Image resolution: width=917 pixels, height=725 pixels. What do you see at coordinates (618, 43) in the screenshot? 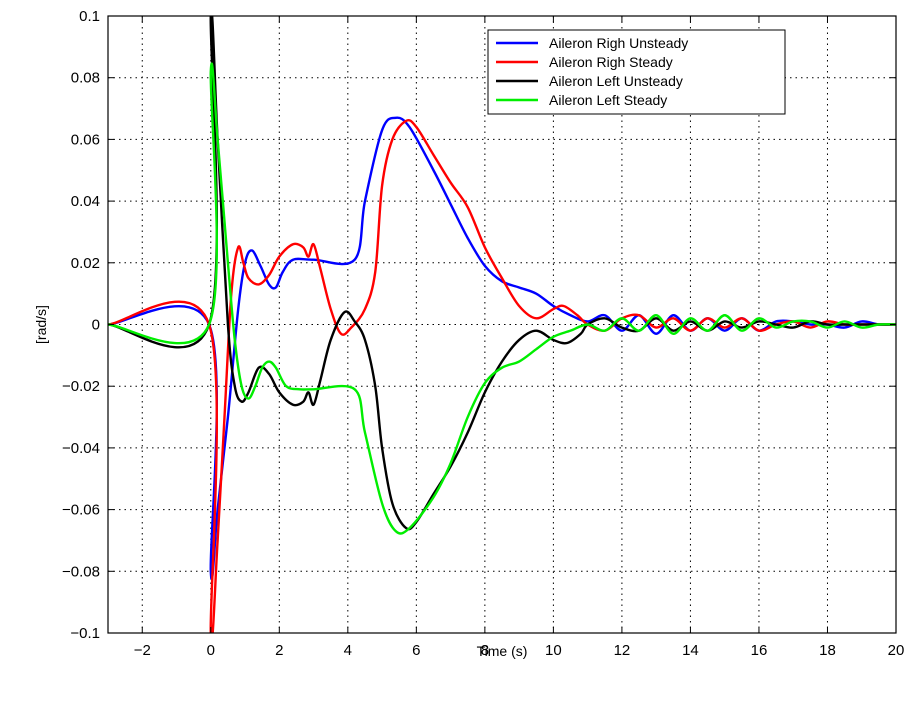
I see `legend-label-aileron-righ-unsteady: Aileron Righ Unsteady` at bounding box center [618, 43].